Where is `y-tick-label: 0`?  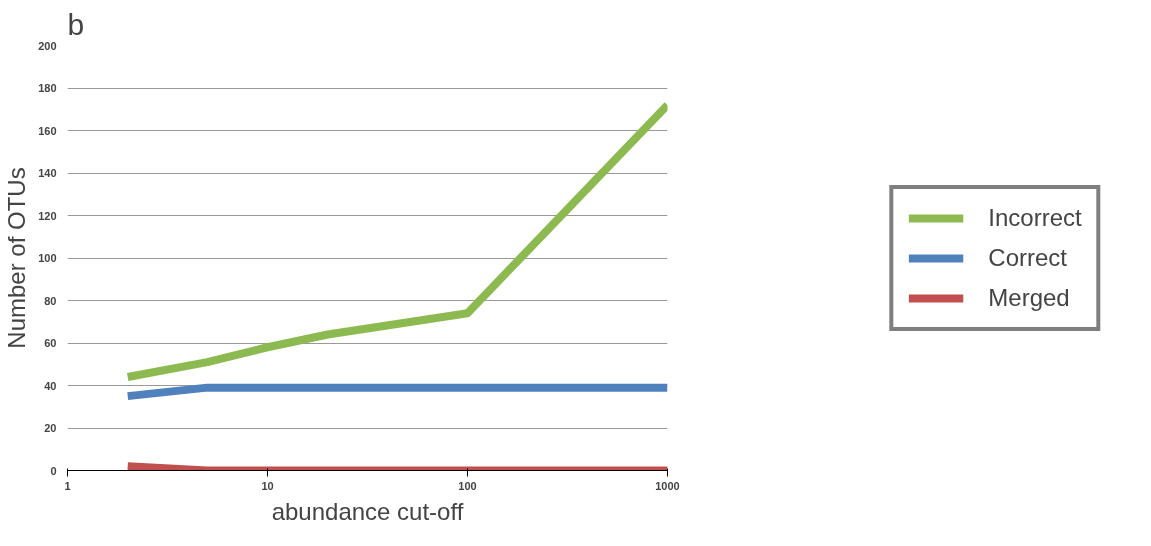 y-tick-label: 0 is located at coordinates (53, 470).